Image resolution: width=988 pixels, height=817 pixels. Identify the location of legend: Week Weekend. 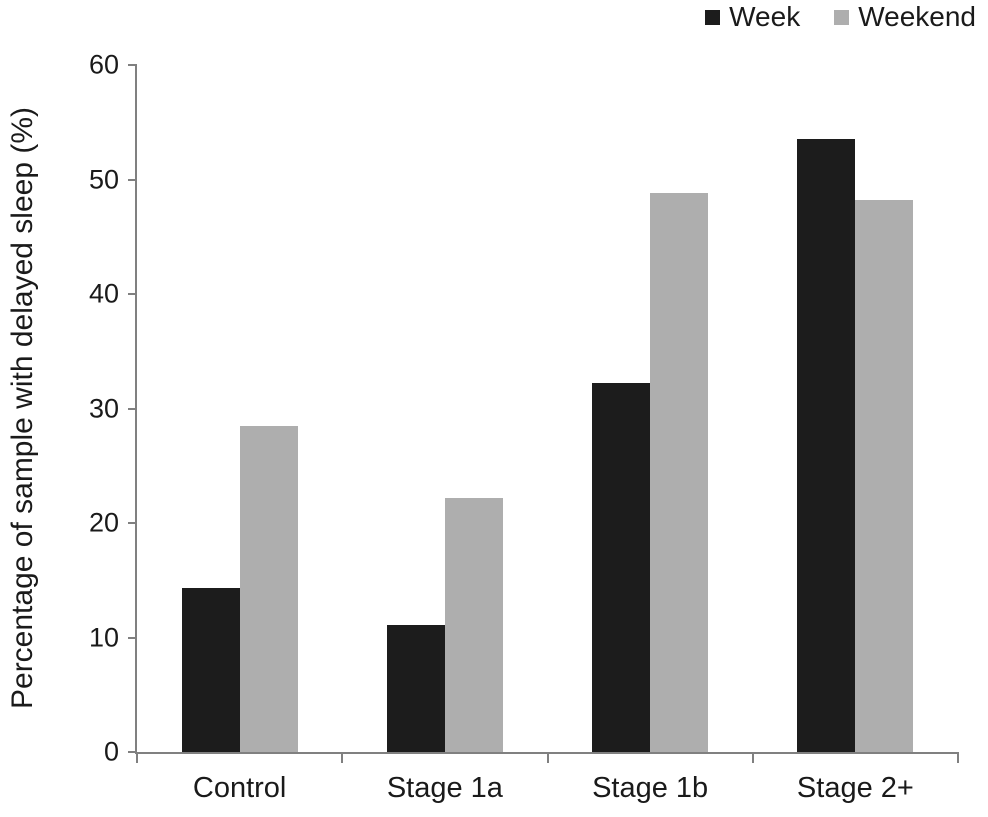
(840, 17).